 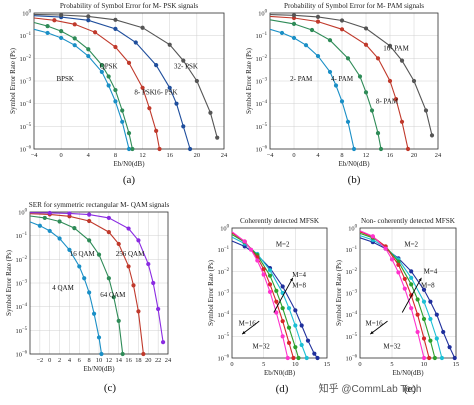 I want to click on x-tick-label: 0, so click(x=49, y=360).